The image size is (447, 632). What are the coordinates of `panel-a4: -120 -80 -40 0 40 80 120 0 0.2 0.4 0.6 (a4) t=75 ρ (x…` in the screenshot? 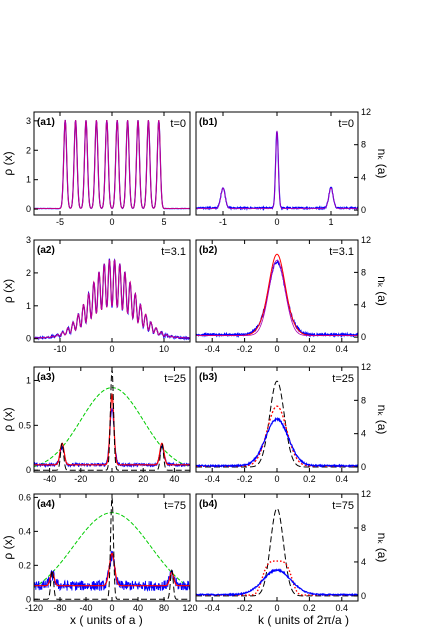 It's located at (99, 552).